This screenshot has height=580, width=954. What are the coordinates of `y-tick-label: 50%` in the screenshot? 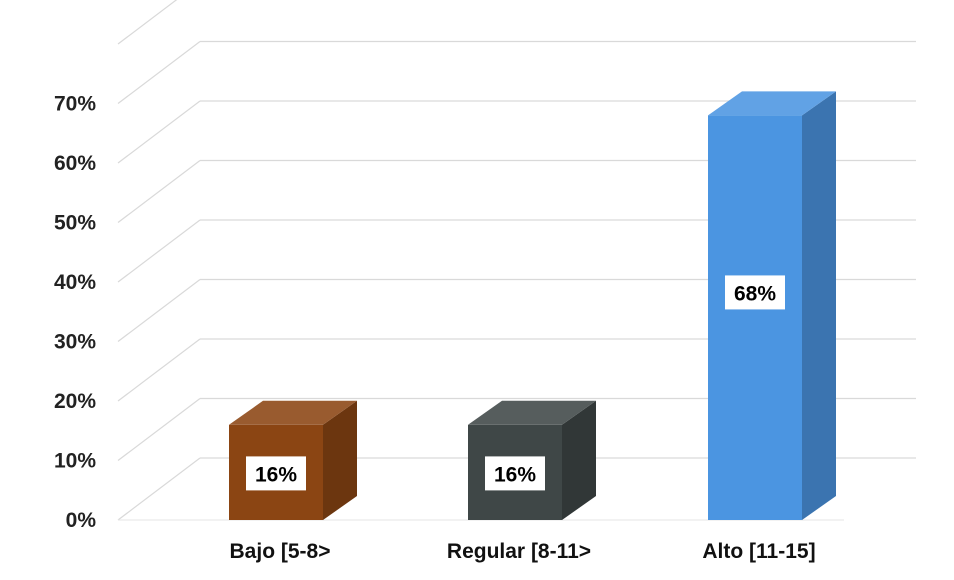 It's located at (75, 223).